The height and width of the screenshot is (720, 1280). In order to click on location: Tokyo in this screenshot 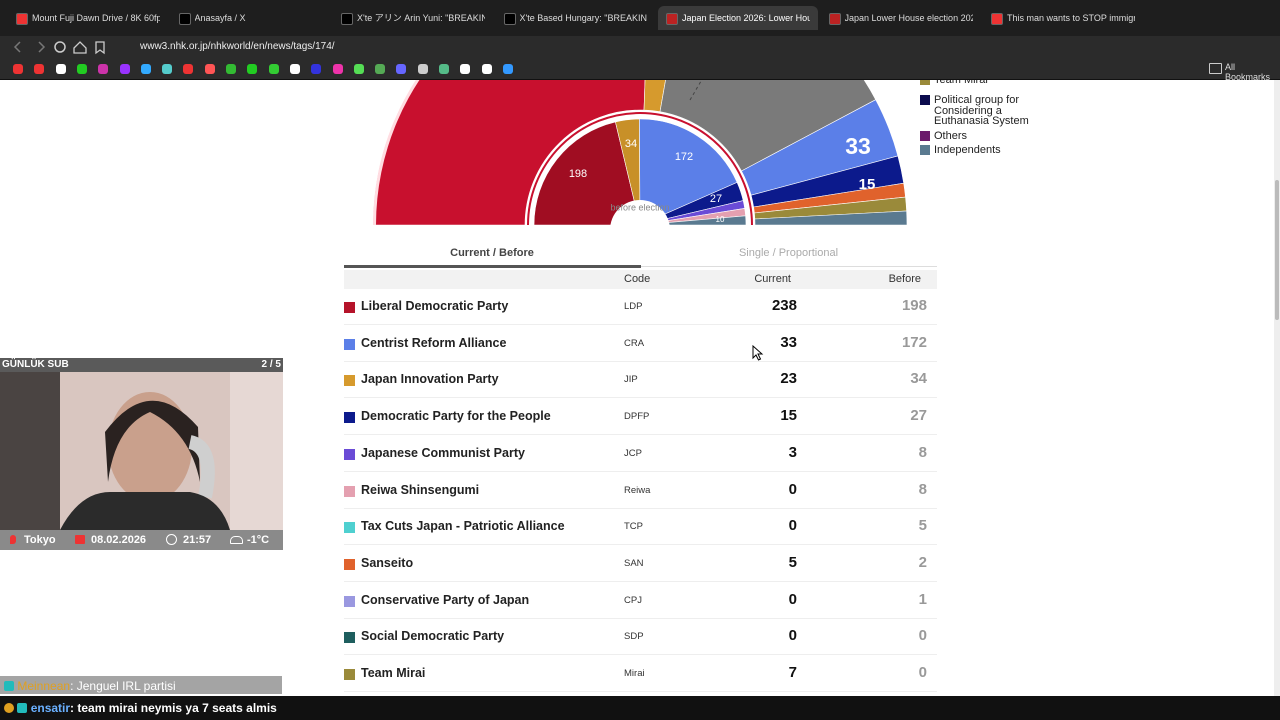, I will do `click(40, 540)`.